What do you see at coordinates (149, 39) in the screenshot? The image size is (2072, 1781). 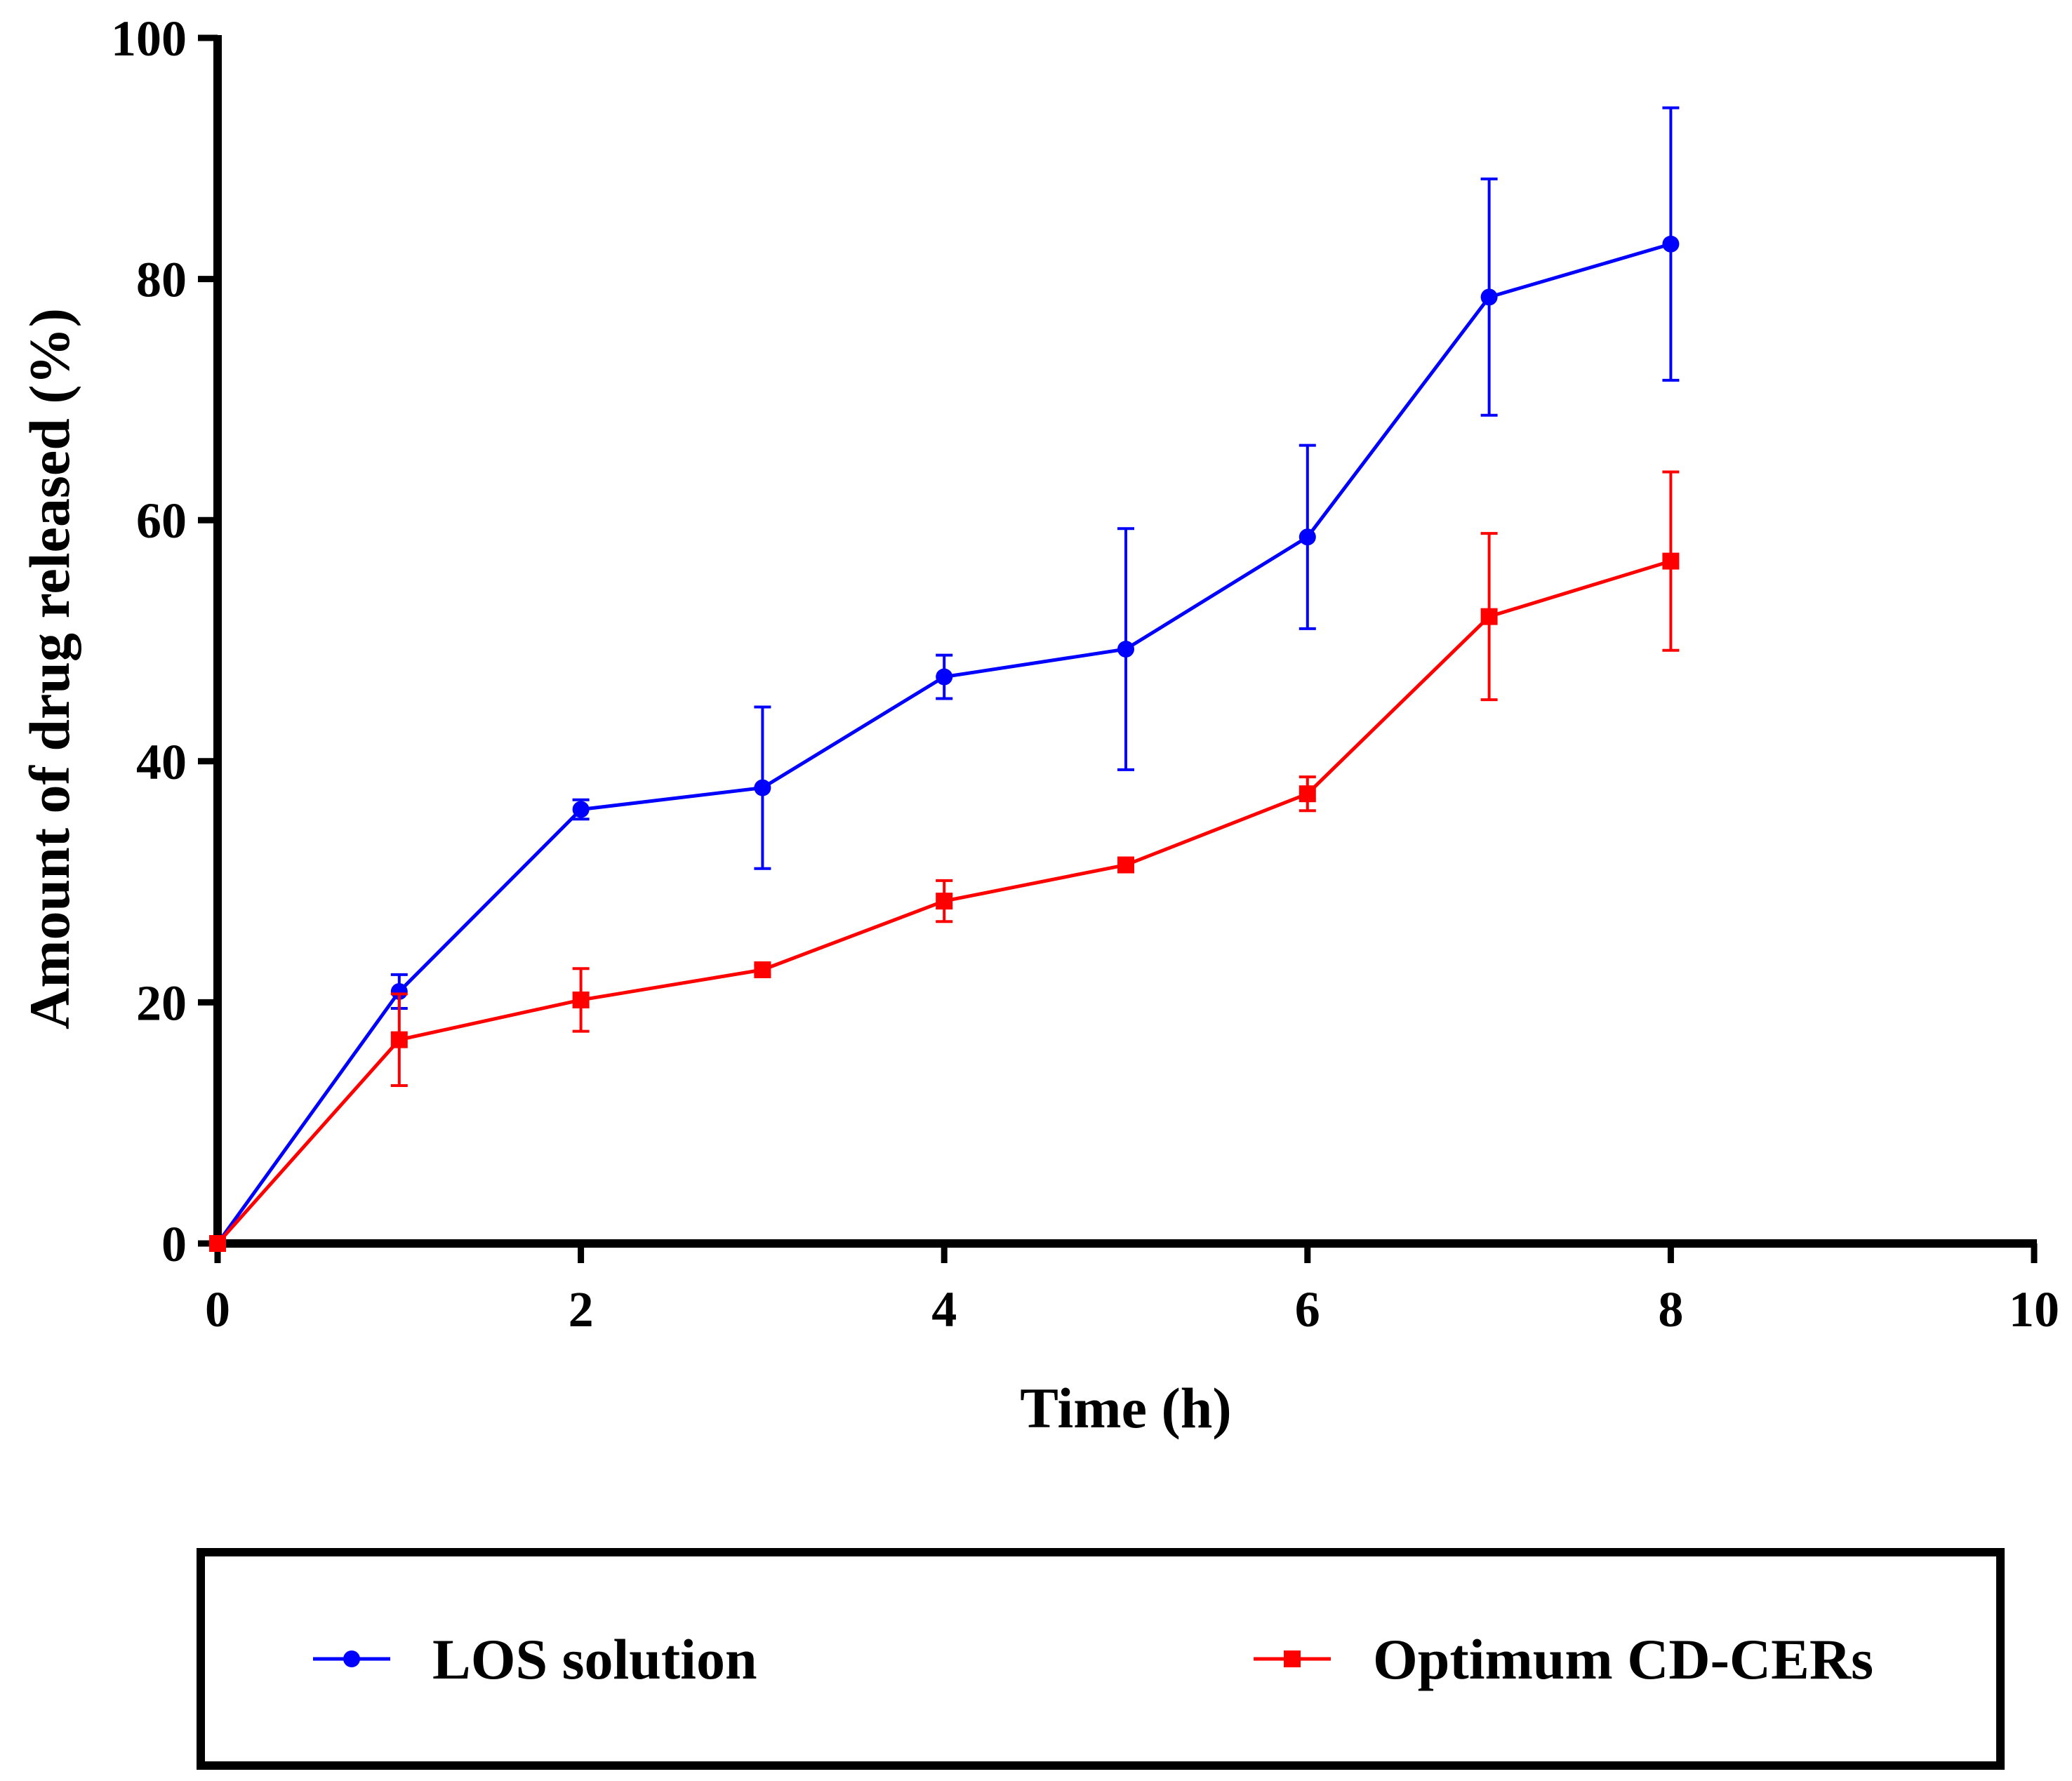 I see `y-tick-label: 100` at bounding box center [149, 39].